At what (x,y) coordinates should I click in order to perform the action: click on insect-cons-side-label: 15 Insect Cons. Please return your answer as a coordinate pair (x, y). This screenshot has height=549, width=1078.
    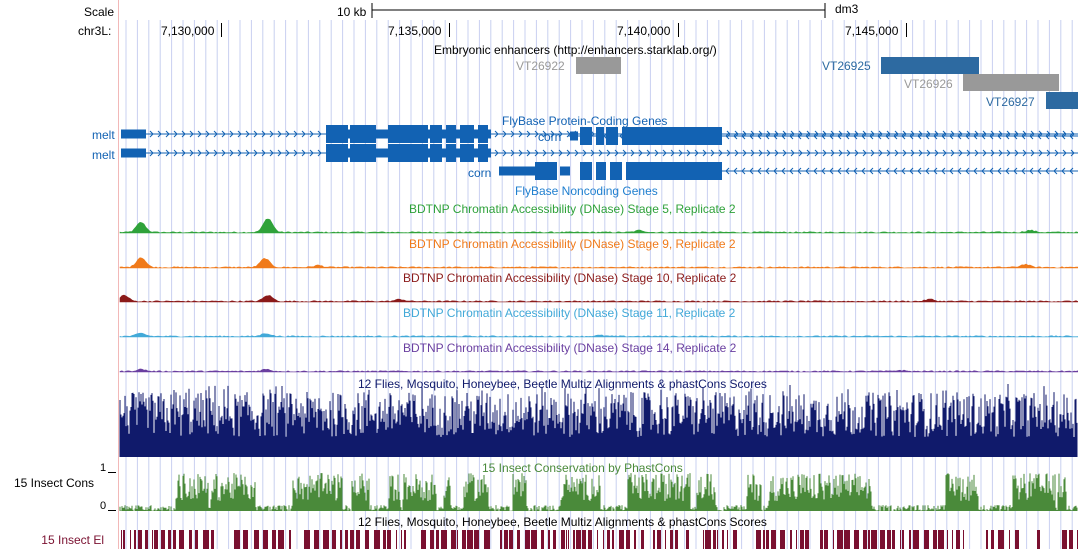
    Looking at the image, I should click on (53, 483).